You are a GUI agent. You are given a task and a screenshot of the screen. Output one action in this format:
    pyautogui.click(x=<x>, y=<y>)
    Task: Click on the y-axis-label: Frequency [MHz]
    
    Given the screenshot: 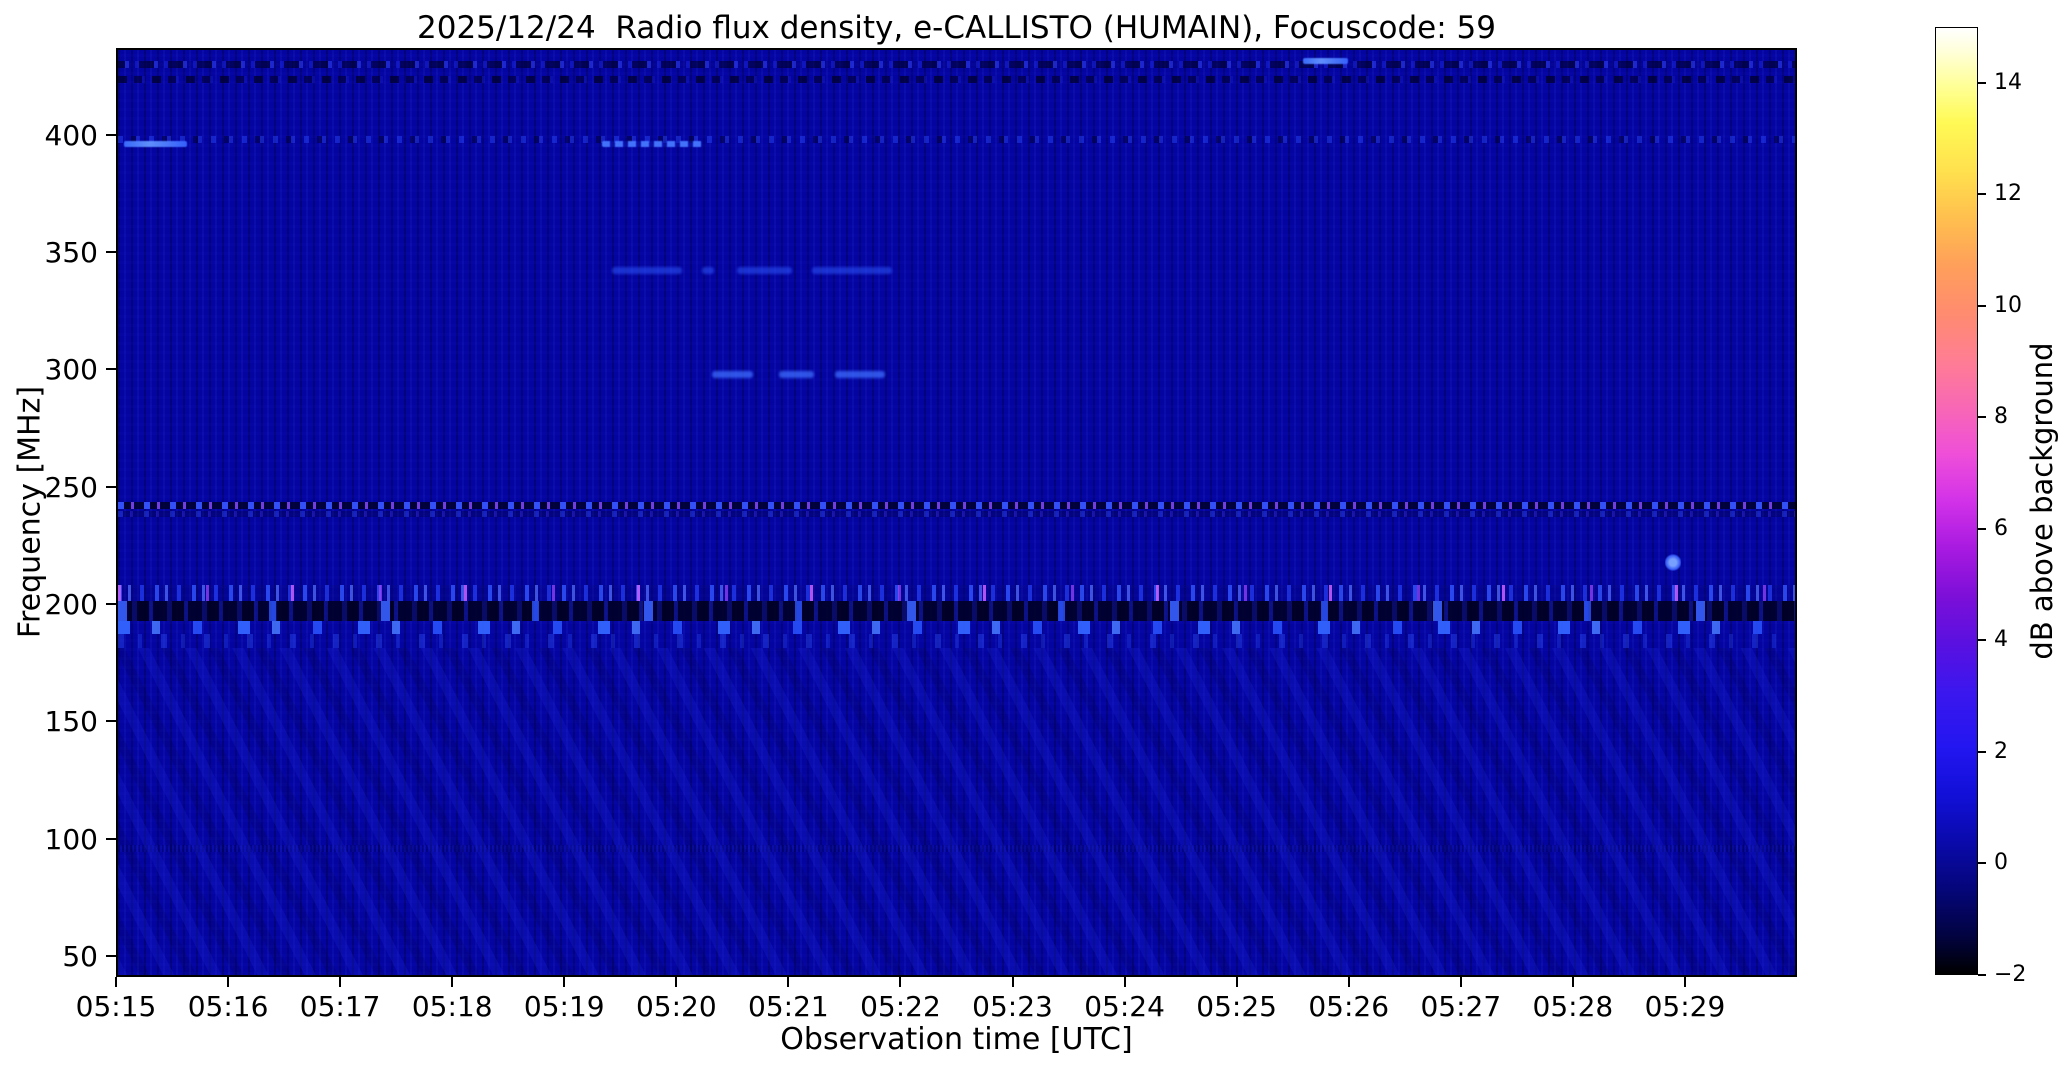 What is the action you would take?
    pyautogui.click(x=30, y=512)
    